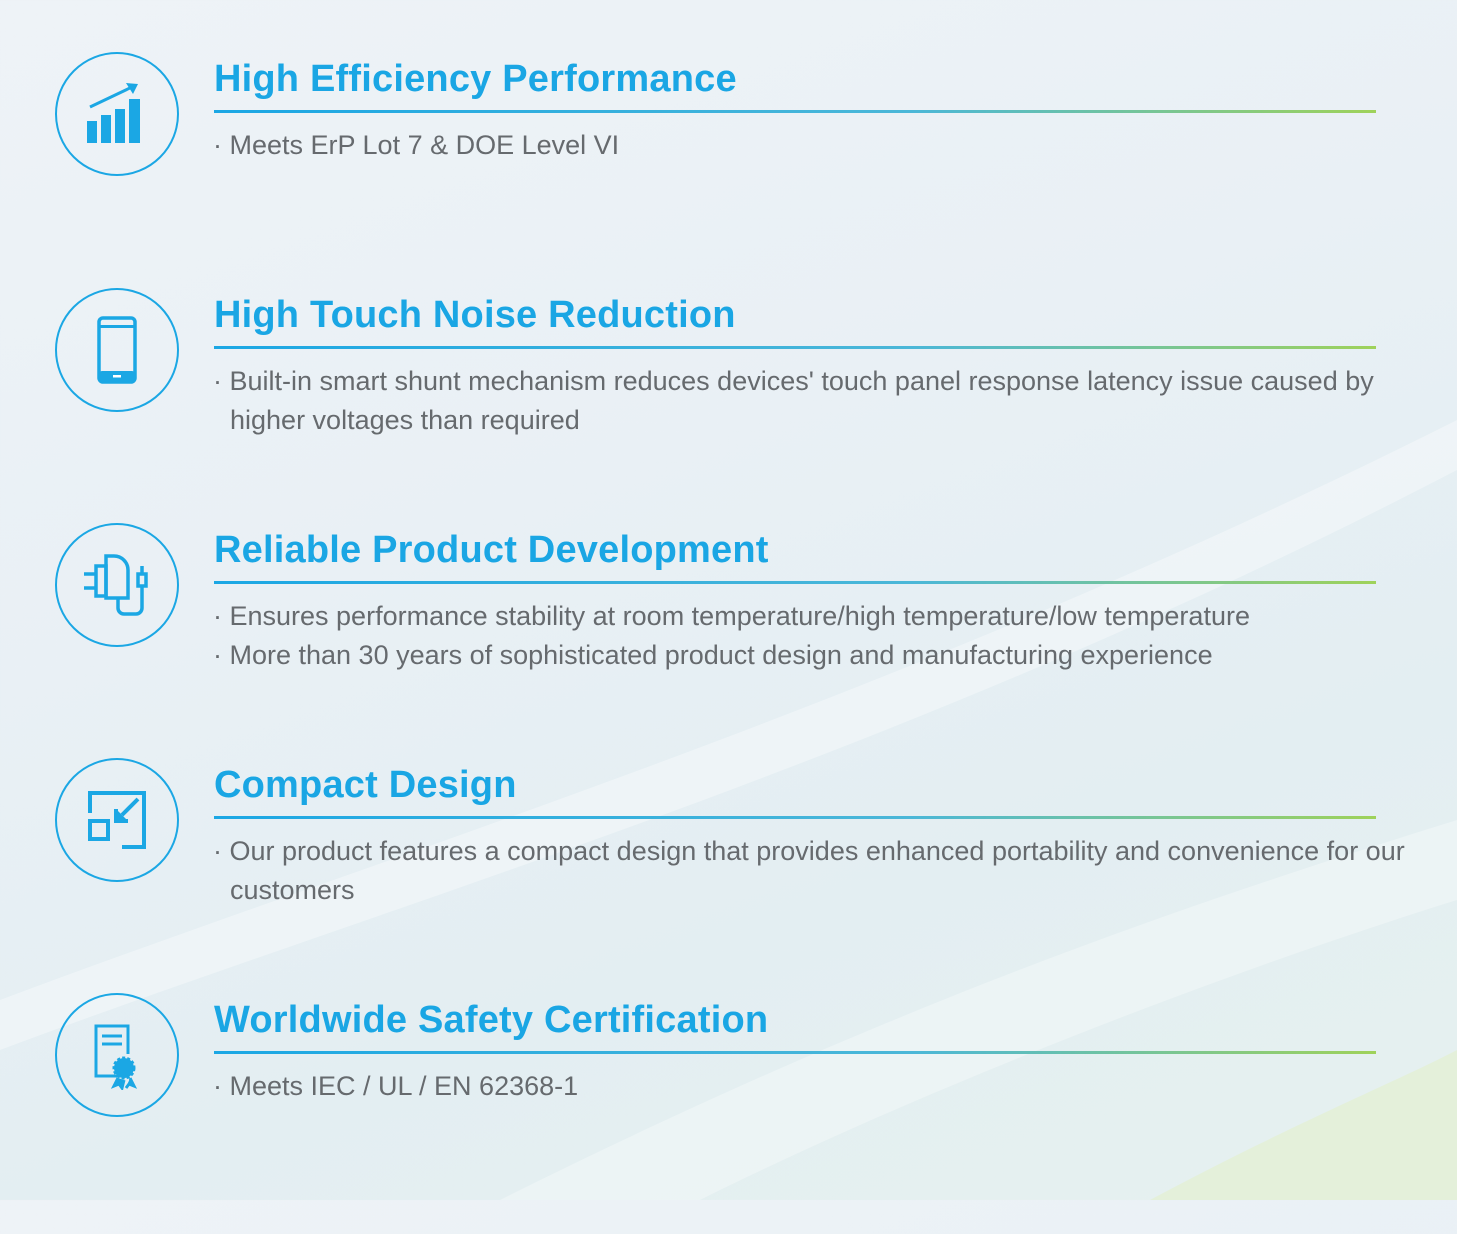 The height and width of the screenshot is (1234, 1457). I want to click on feature-title: Worldwide Safety Certification, so click(491, 1020).